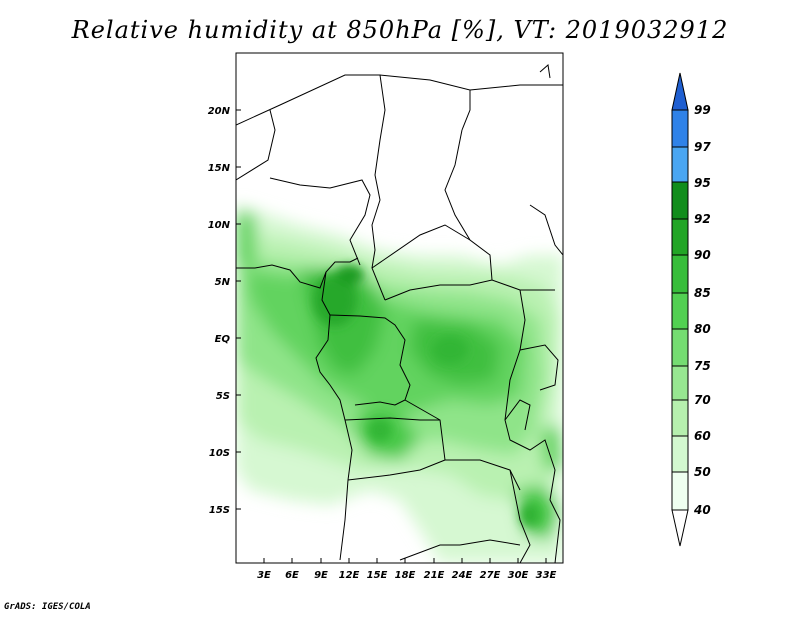  What do you see at coordinates (405, 575) in the screenshot?
I see `lon-label-18e: 18E` at bounding box center [405, 575].